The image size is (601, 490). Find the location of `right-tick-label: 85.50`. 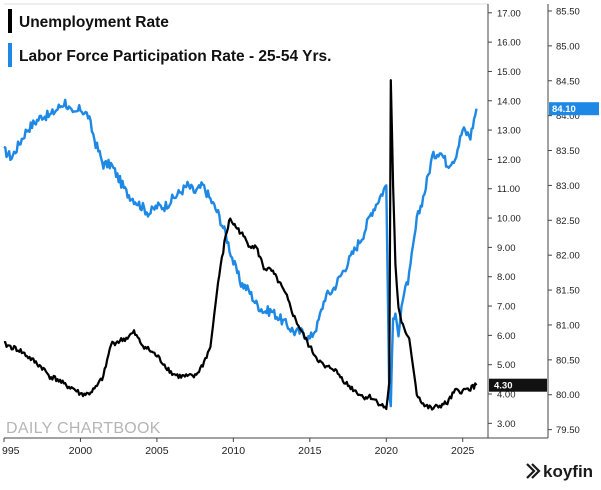

right-tick-label: 85.50 is located at coordinates (568, 11).